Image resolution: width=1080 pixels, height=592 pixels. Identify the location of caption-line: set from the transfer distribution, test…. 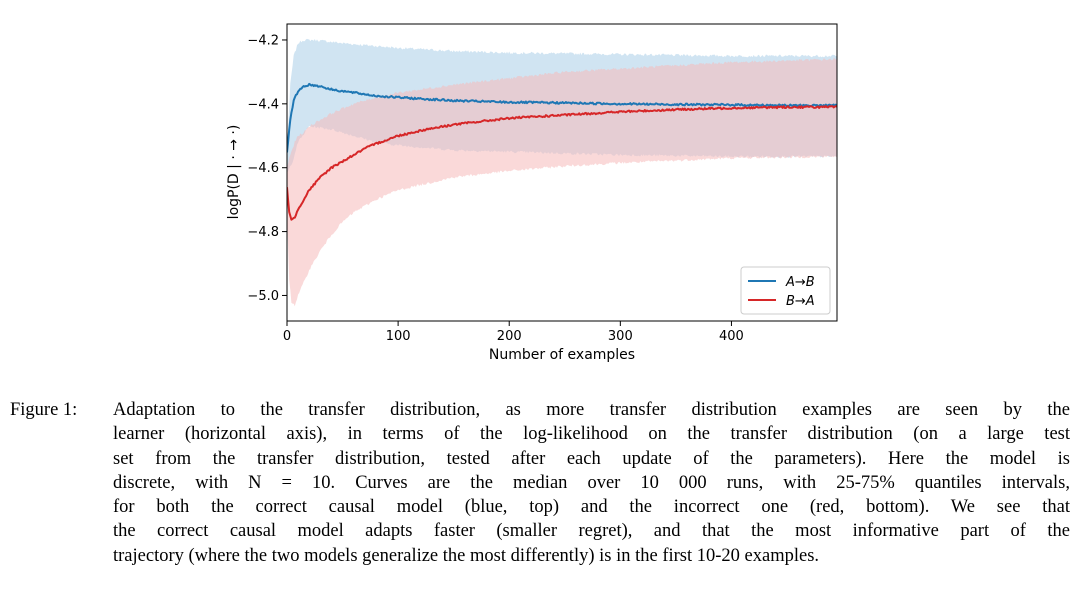
(591, 458).